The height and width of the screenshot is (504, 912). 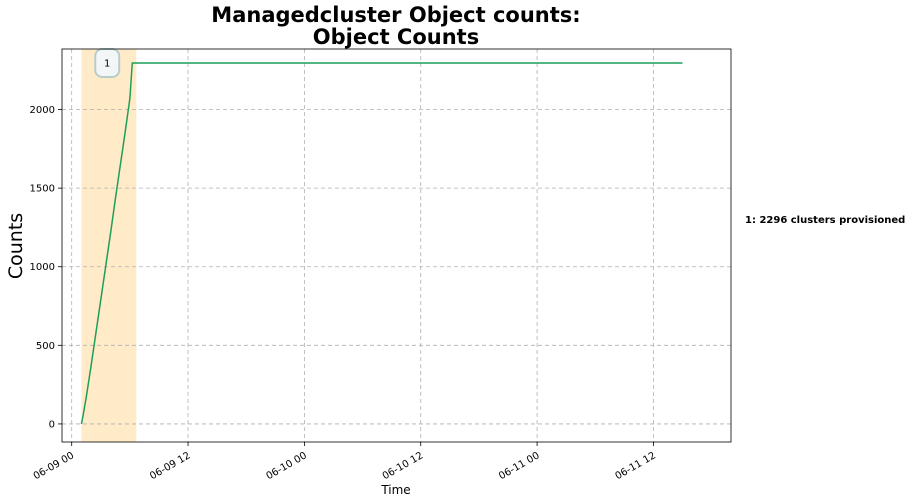 I want to click on annotation-marker: 1, so click(x=107, y=62).